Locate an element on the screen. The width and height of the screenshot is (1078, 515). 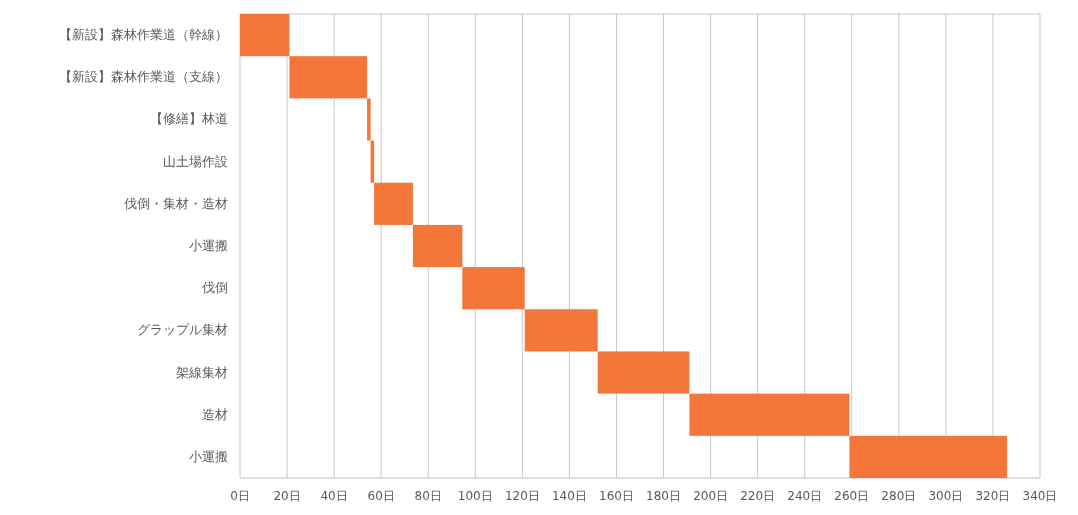
x-tick-label: 300日 is located at coordinates (946, 496).